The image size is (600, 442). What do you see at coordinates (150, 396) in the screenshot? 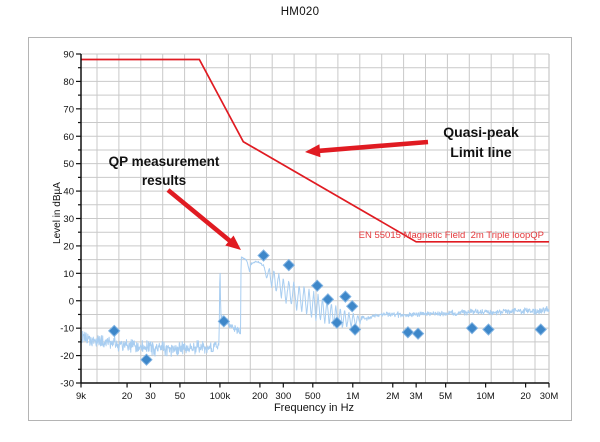
I see `x-tick-label: 30` at bounding box center [150, 396].